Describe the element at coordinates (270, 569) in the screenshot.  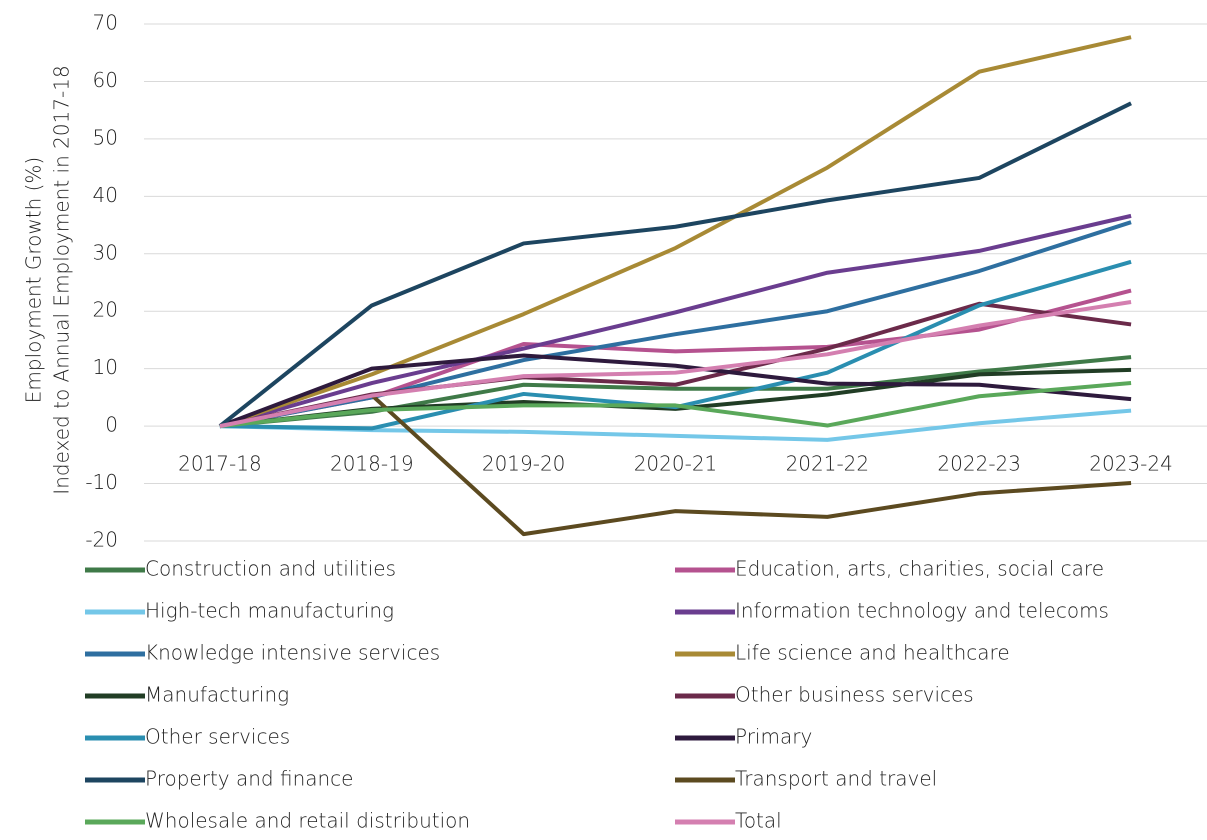
I see `legend-label: Construction and utilities` at that location.